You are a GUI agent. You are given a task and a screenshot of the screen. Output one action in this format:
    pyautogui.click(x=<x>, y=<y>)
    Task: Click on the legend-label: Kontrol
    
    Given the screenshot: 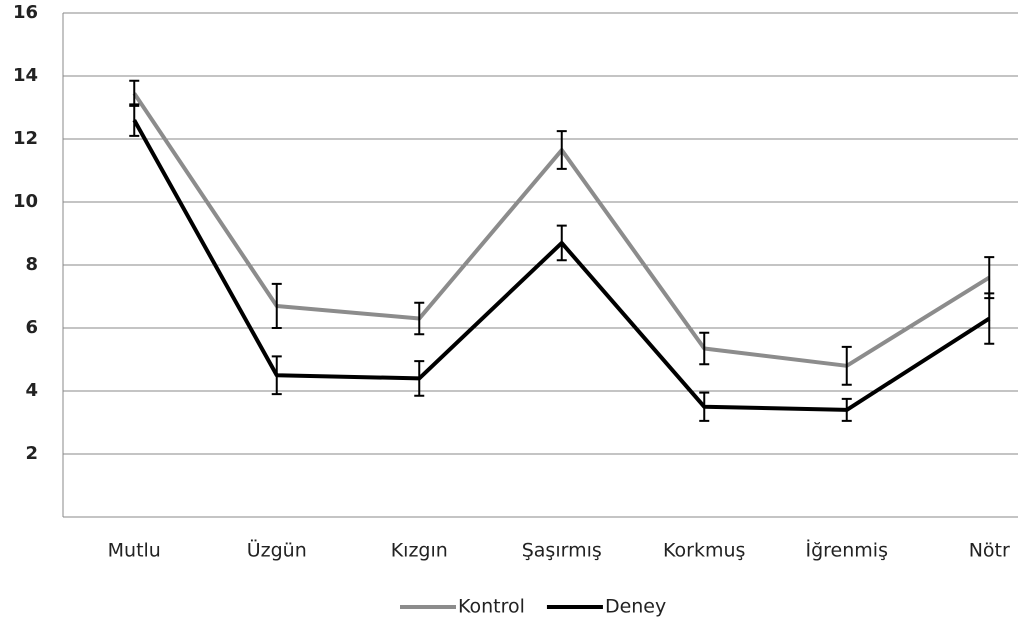 What is the action you would take?
    pyautogui.click(x=491, y=607)
    